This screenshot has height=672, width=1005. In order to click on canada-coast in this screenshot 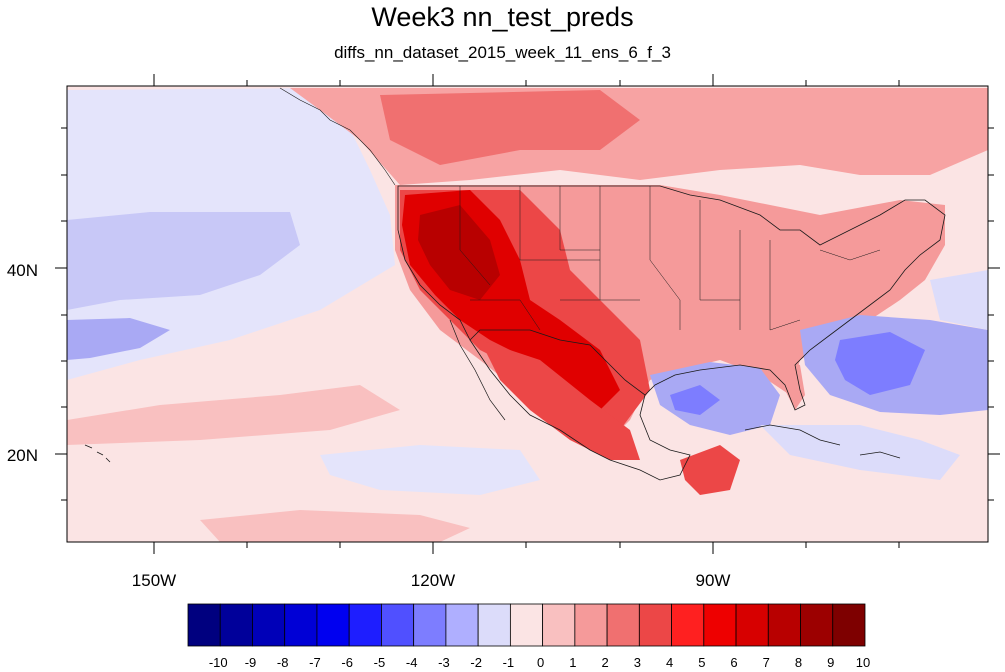, I will do `click(337, 136)`.